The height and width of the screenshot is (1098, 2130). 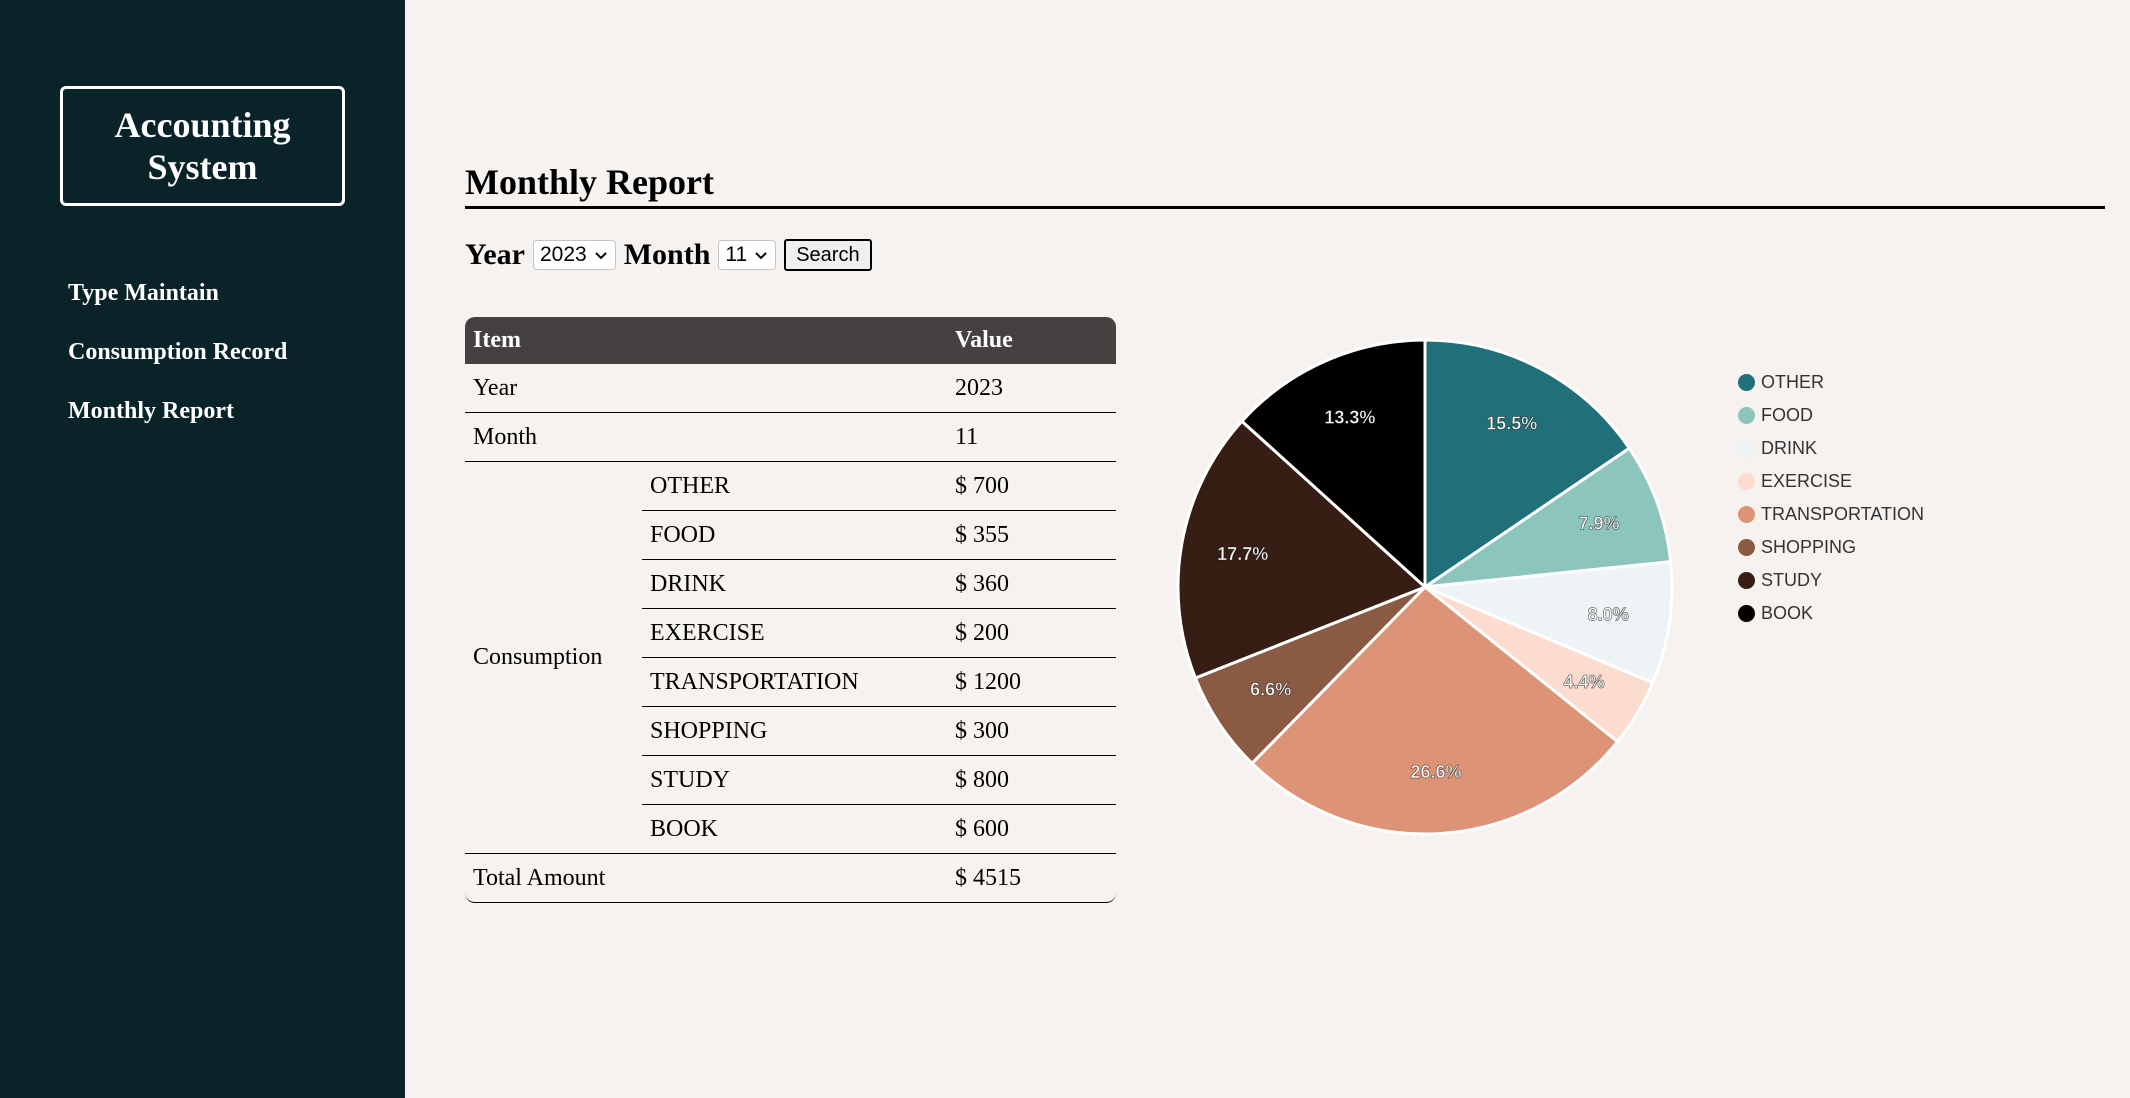 I want to click on table-row: TRANSPORTATION $ 1200, so click(x=790, y=682).